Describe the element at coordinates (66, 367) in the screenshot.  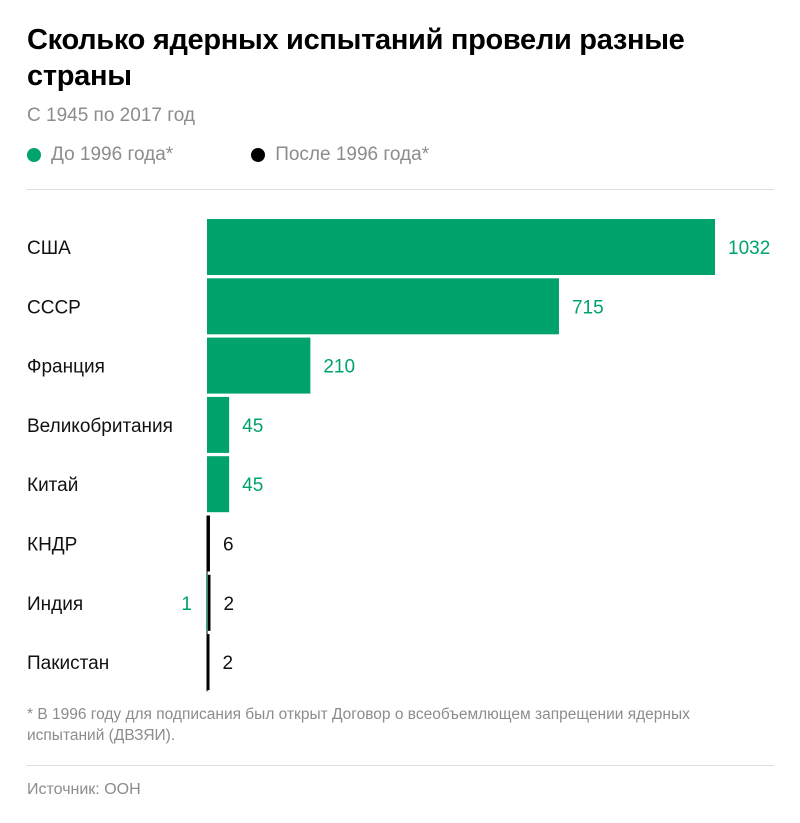
I see `category-label: Франция` at that location.